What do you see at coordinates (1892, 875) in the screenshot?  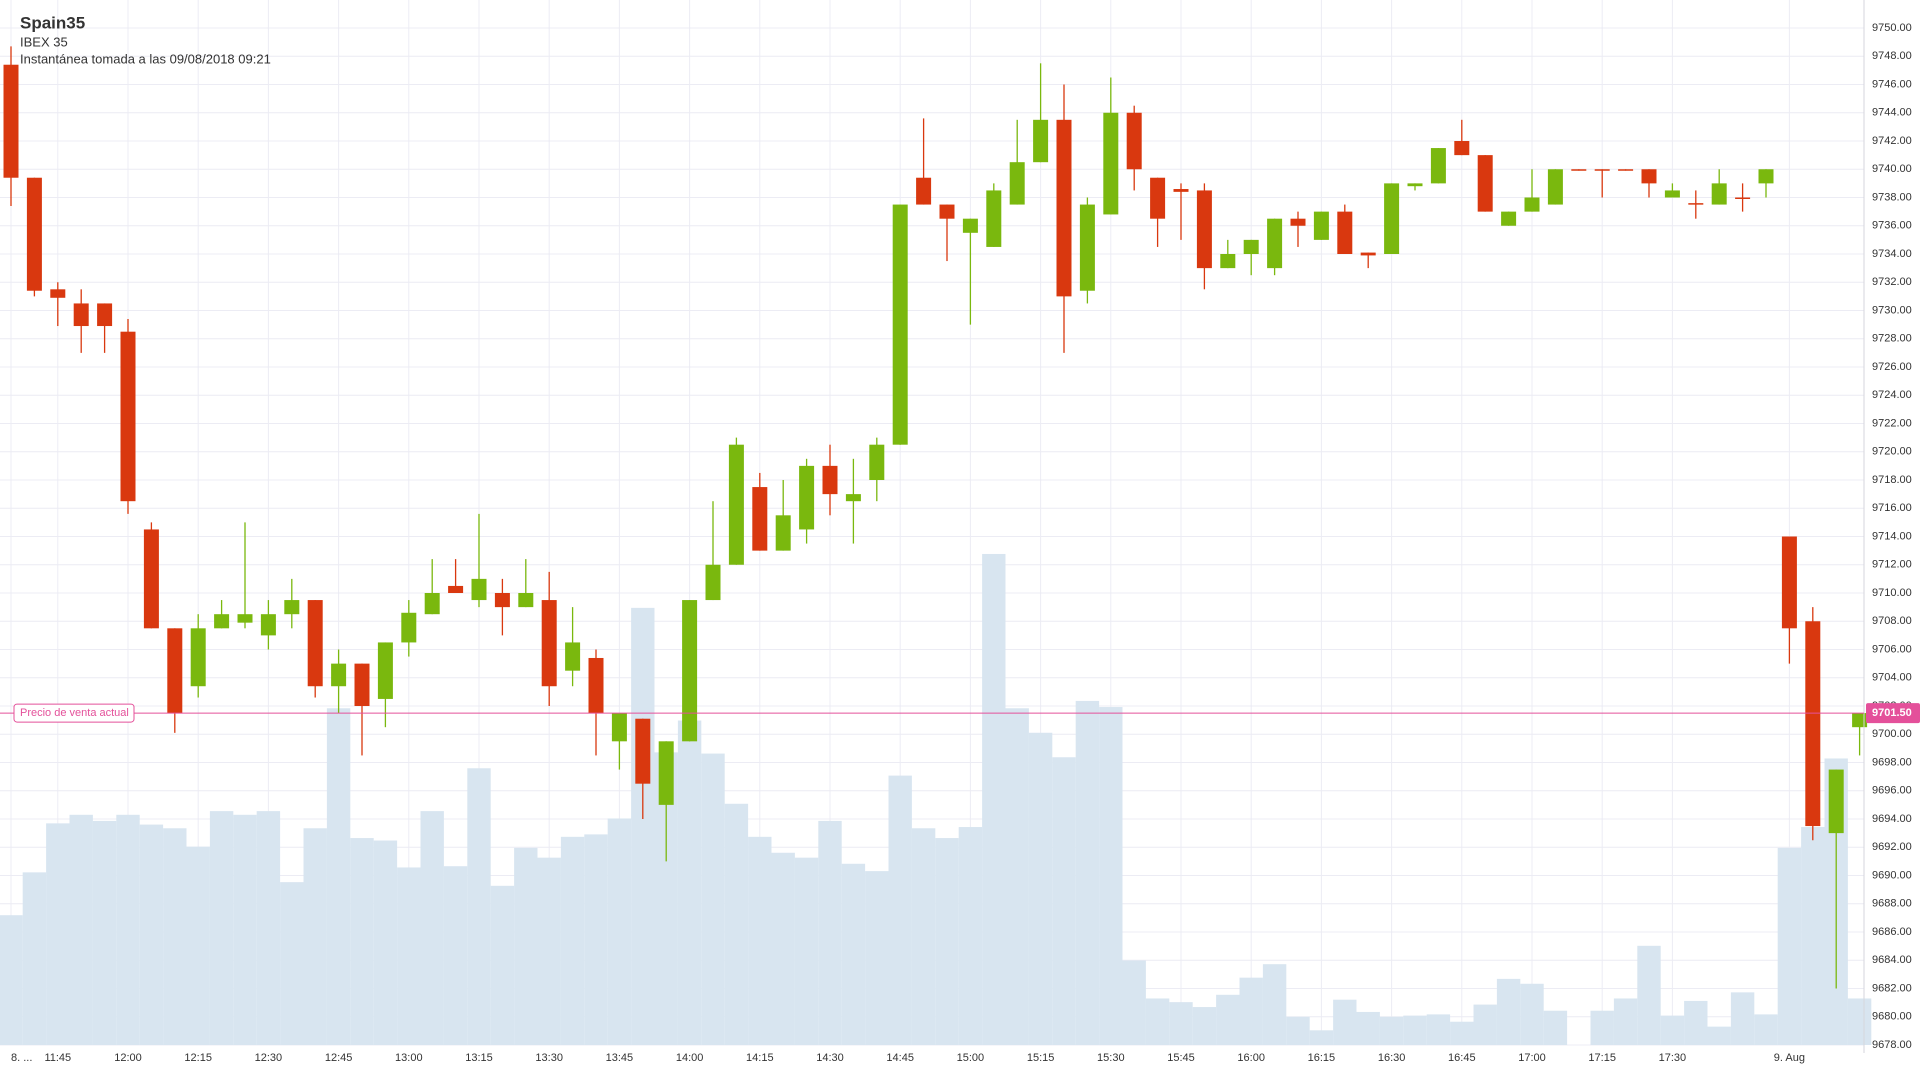 I see `y-tick-label: 9690.00` at bounding box center [1892, 875].